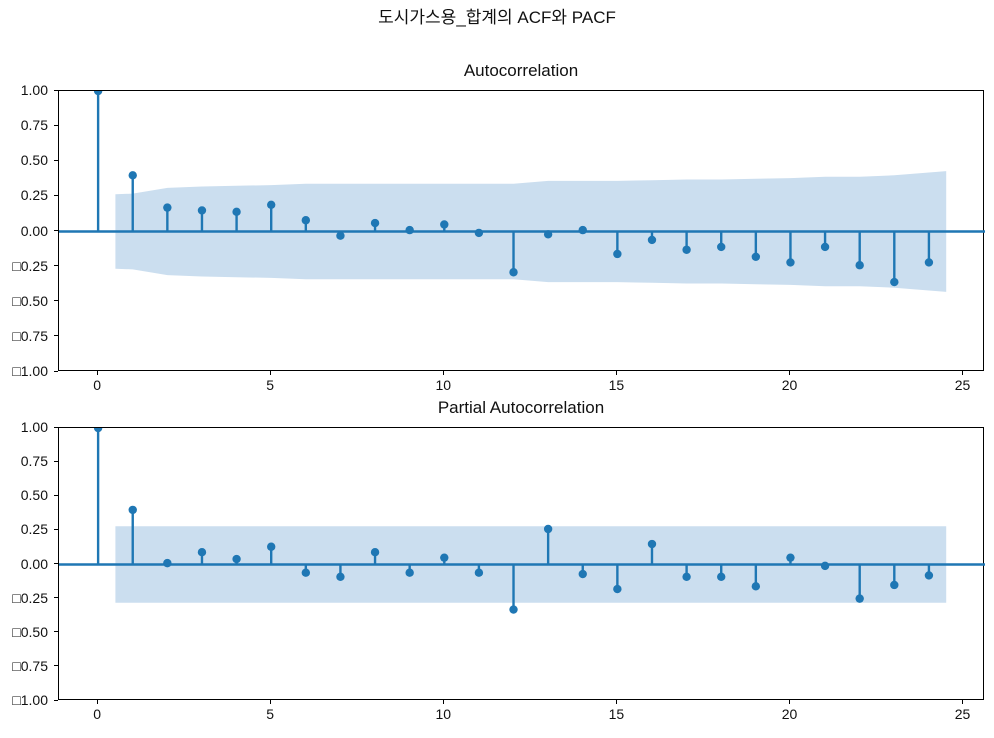 Image resolution: width=994 pixels, height=738 pixels. I want to click on x-tick-label: 25, so click(962, 385).